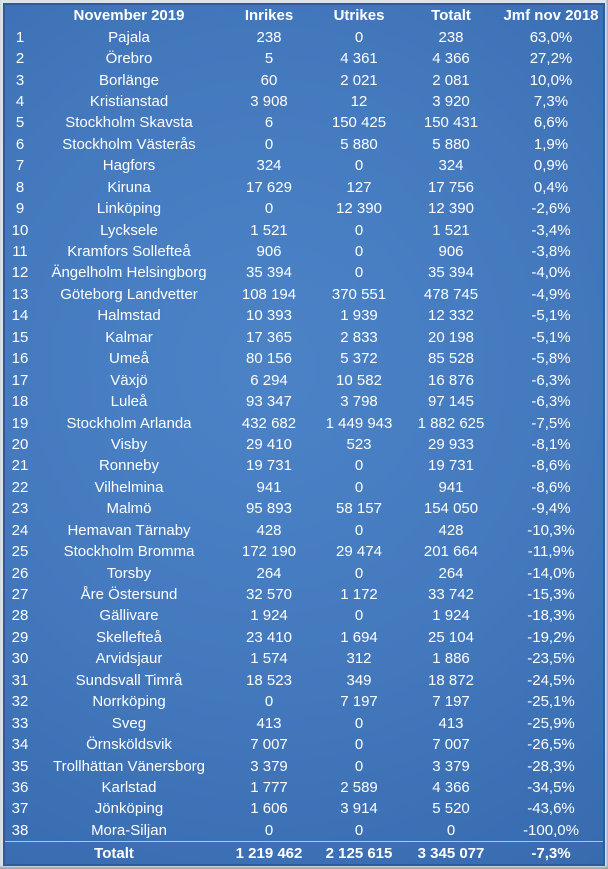 The height and width of the screenshot is (869, 608). I want to click on airport-name: Norrköping, so click(129, 702).